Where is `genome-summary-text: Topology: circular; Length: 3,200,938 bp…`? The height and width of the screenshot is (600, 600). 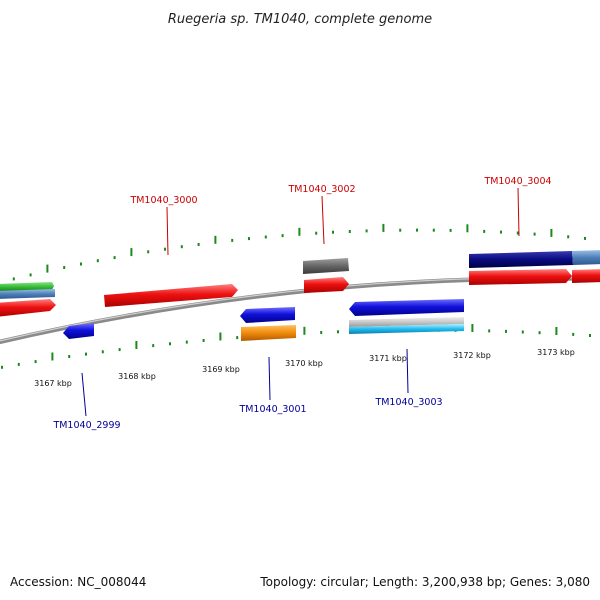
genome-summary-text: Topology: circular; Length: 3,200,938 bp… is located at coordinates (424, 582).